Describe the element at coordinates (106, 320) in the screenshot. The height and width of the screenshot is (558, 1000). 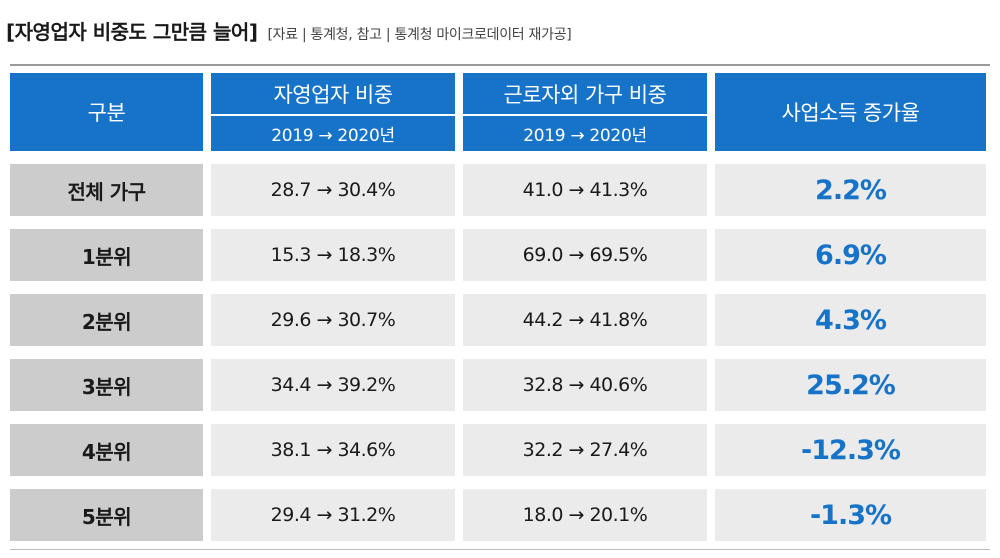
I see `row-label-2: 2분위` at that location.